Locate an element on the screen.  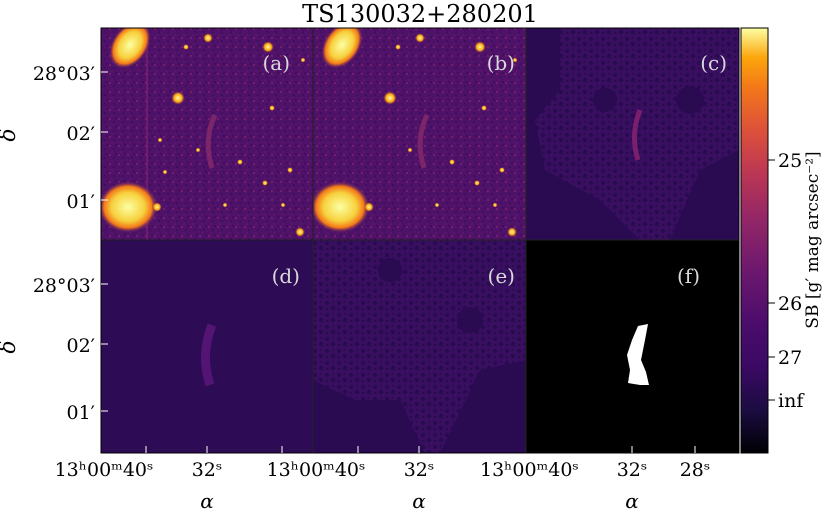
x-axis-label-right: α is located at coordinates (632, 501).